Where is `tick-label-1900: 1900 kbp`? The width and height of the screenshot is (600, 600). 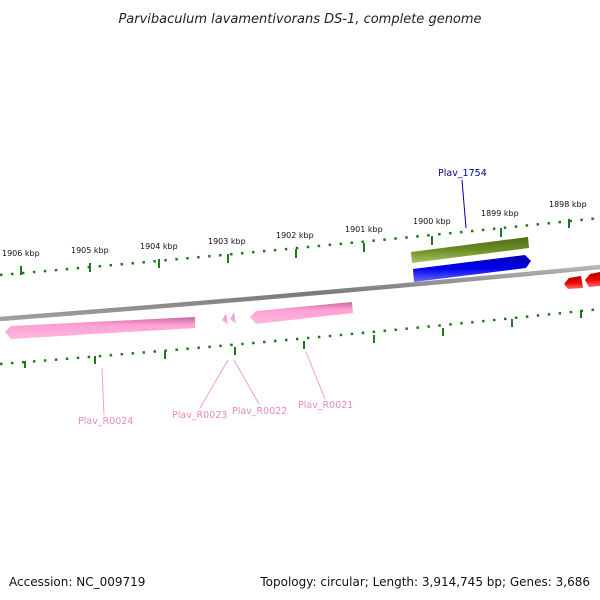
tick-label-1900: 1900 kbp is located at coordinates (432, 221).